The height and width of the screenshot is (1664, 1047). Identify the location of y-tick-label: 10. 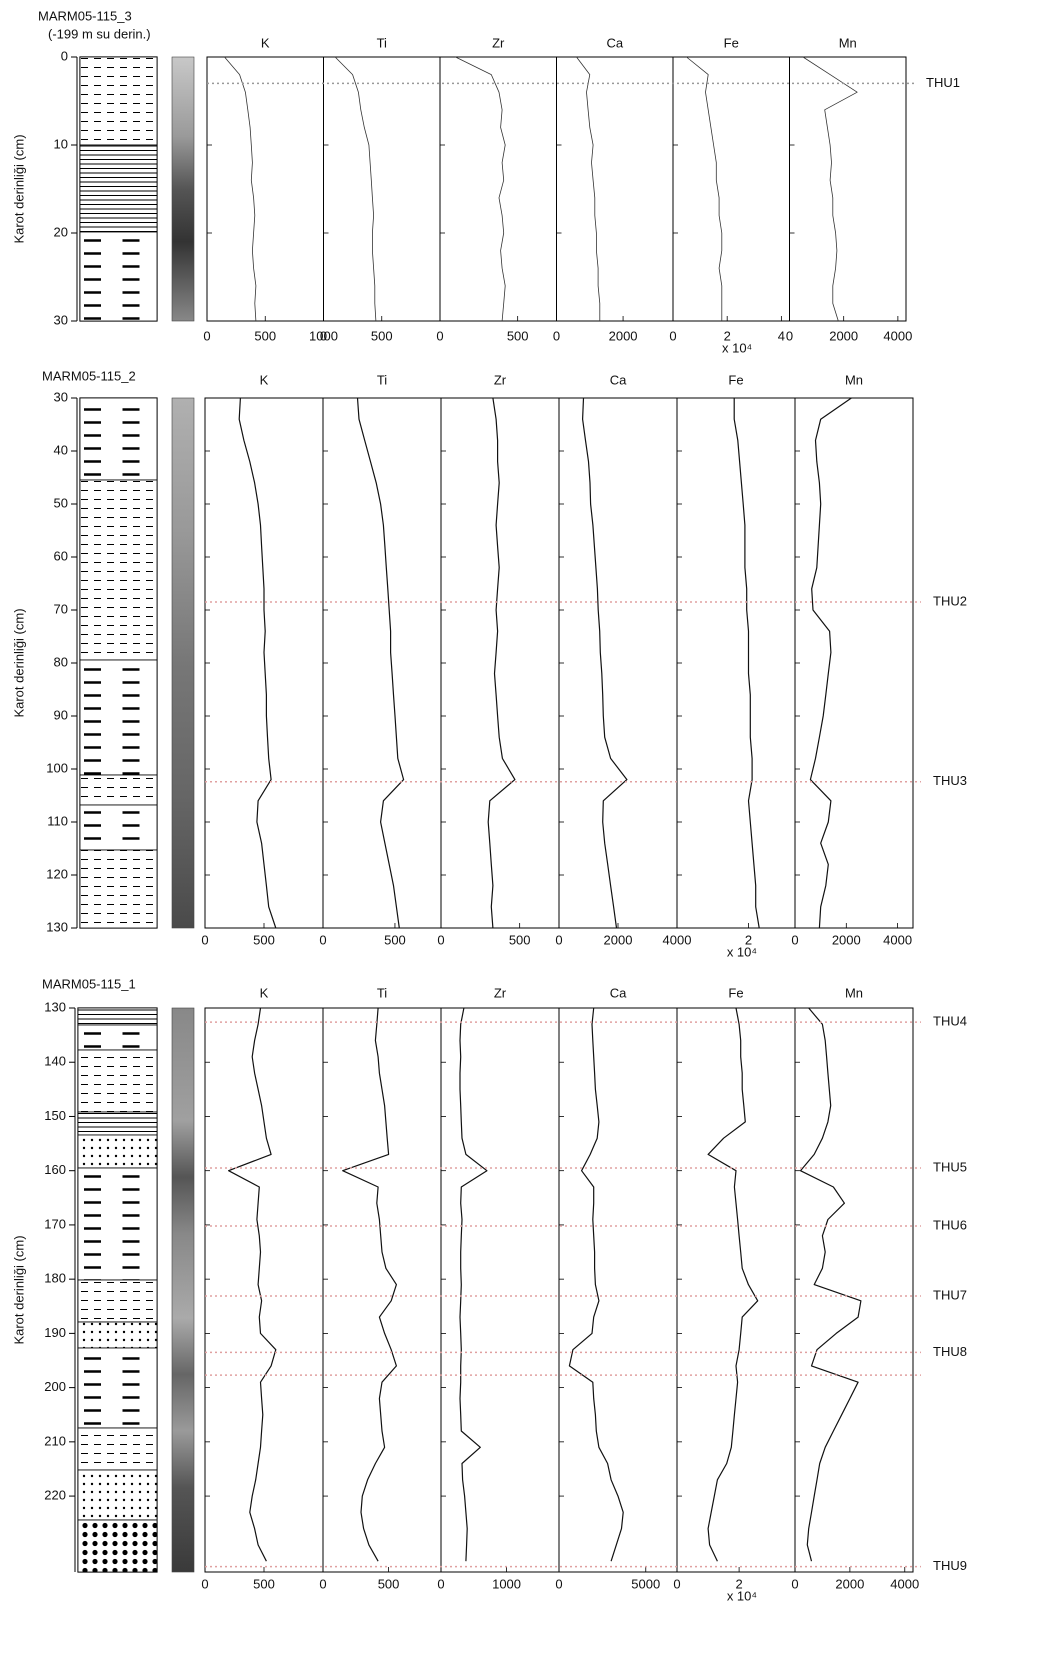
(61, 143).